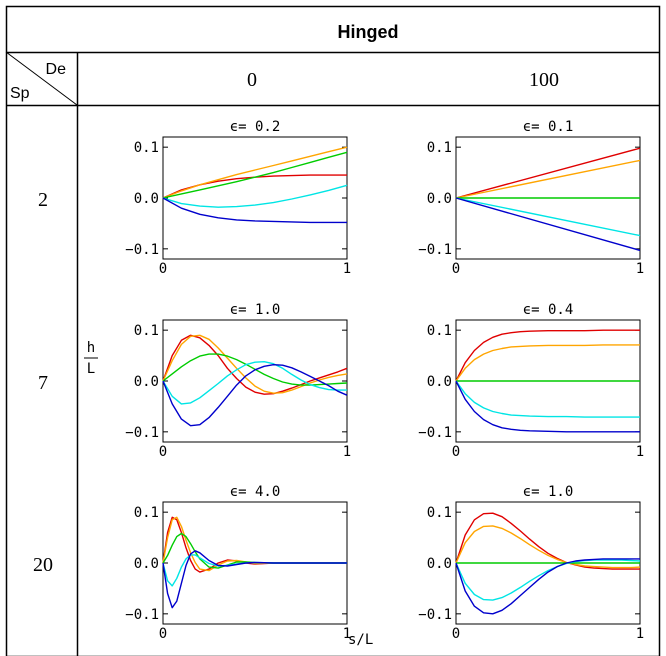  I want to click on plot-0-0-xtick-label: 1, so click(347, 269).